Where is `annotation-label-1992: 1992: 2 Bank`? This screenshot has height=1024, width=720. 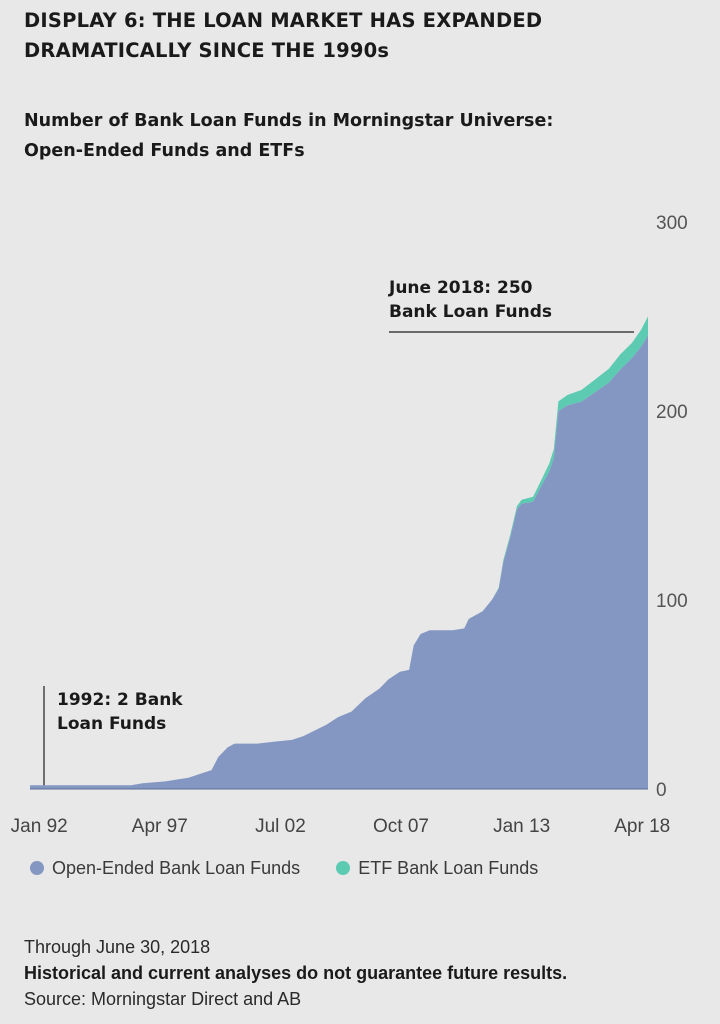 annotation-label-1992: 1992: 2 Bank is located at coordinates (120, 700).